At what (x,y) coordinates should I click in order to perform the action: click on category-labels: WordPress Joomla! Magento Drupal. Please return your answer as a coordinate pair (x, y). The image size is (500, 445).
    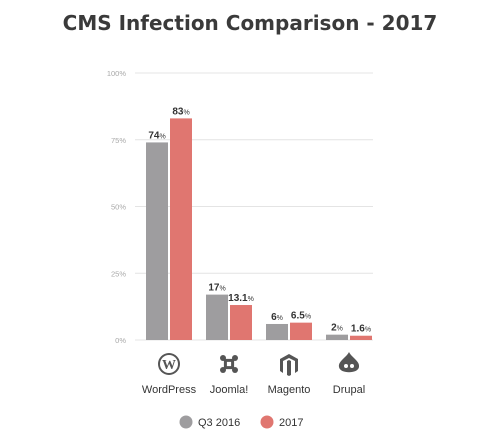
    Looking at the image, I should click on (253, 390).